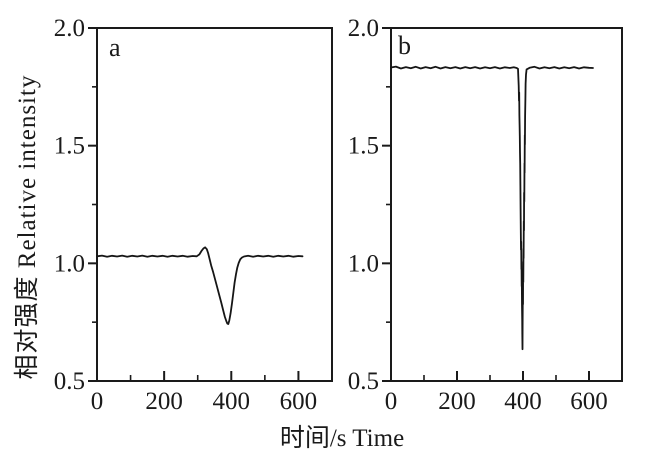 This screenshot has height=455, width=657. I want to click on x-axis-label: 时间/s Time, so click(342, 438).